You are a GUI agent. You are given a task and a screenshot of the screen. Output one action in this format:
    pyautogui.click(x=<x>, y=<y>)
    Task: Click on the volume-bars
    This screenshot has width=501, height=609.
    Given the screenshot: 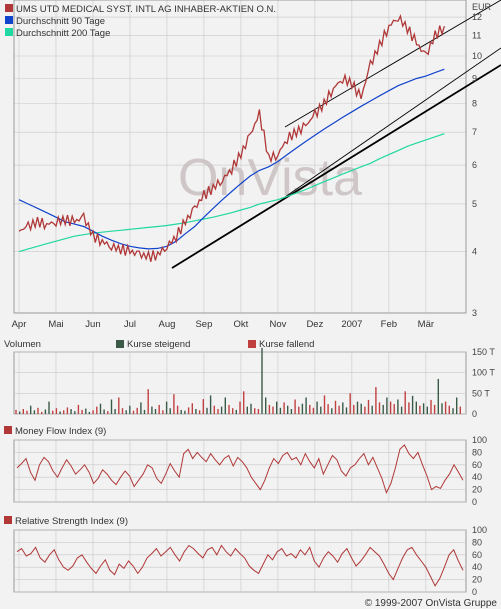 What is the action you would take?
    pyautogui.click(x=238, y=380)
    